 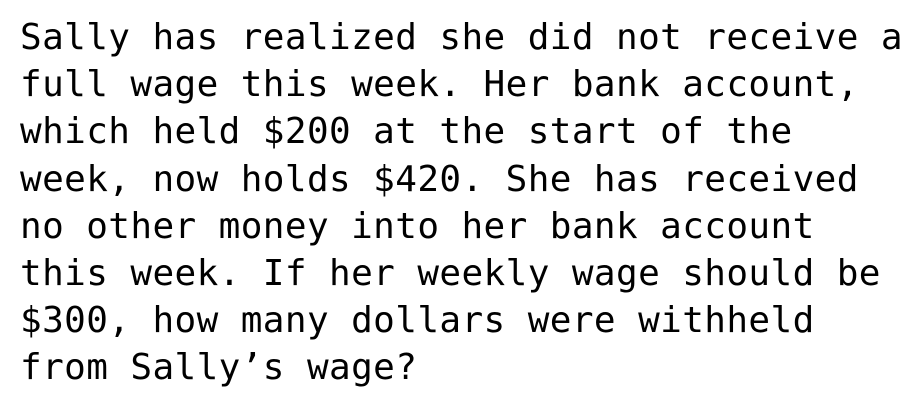 I want to click on problem-line: Sally has realized she did not receive a, so click(x=461, y=37).